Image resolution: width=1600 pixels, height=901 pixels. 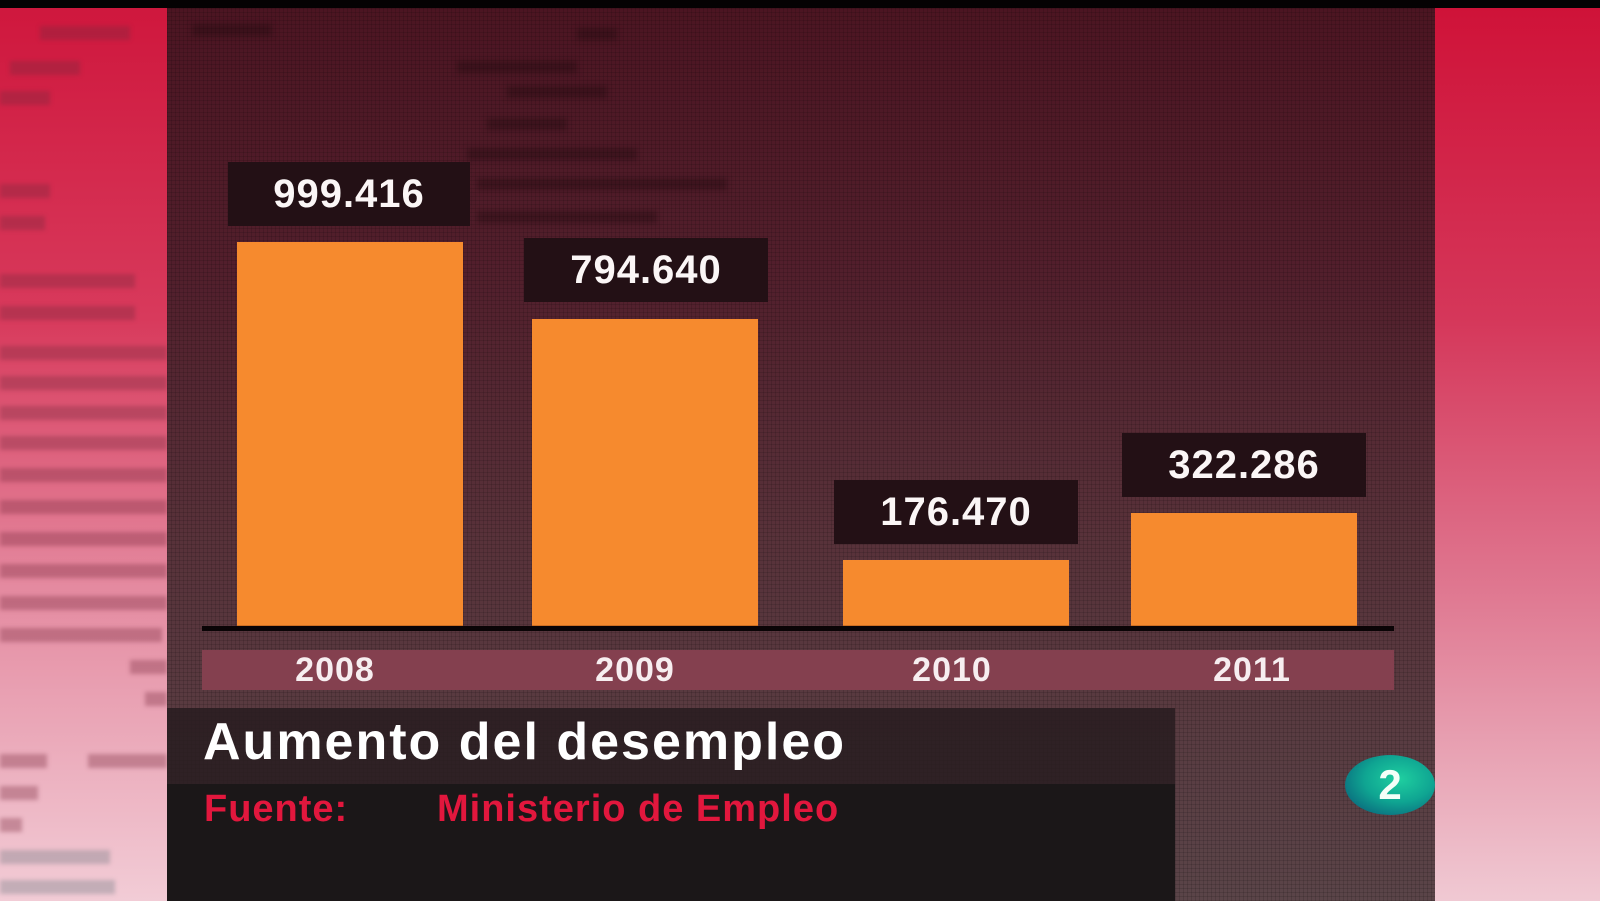 I want to click on x-tick-2011: 2011, so click(x=1252, y=670).